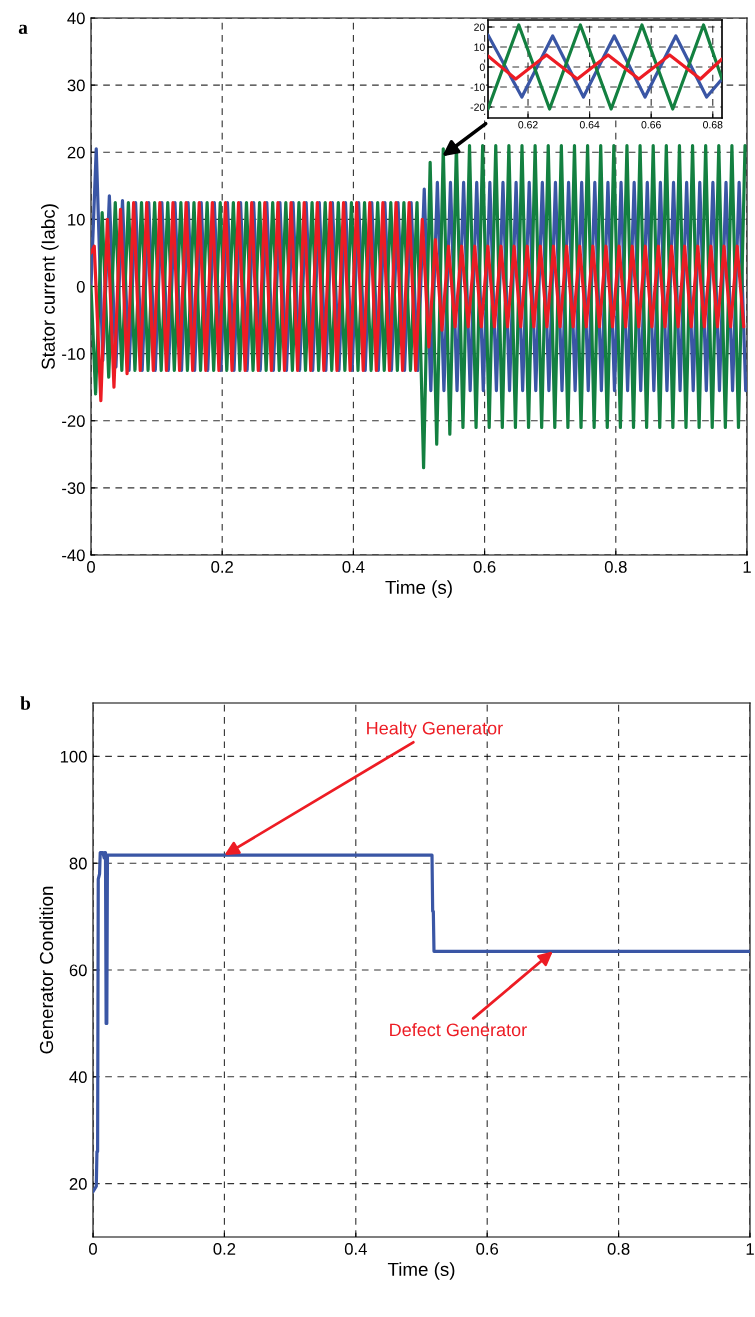 The height and width of the screenshot is (1317, 755). I want to click on y-tick-label: 60, so click(78, 970).